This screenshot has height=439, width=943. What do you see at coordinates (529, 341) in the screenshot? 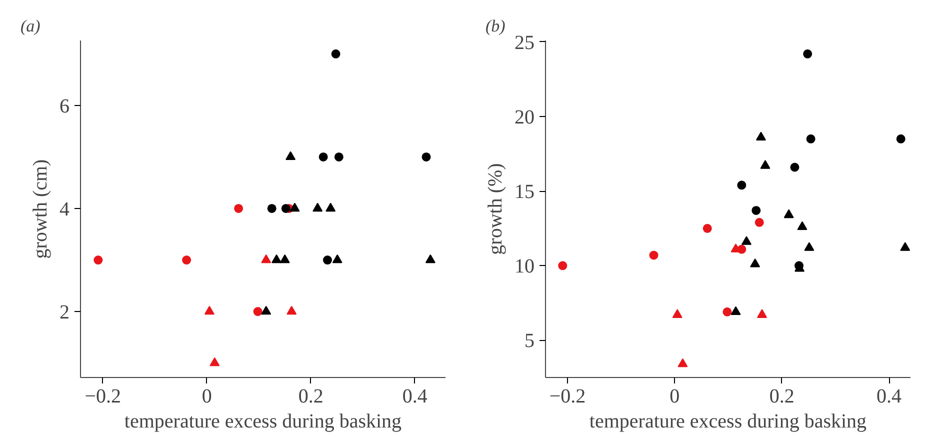
I see `y-tick-label: 5` at bounding box center [529, 341].